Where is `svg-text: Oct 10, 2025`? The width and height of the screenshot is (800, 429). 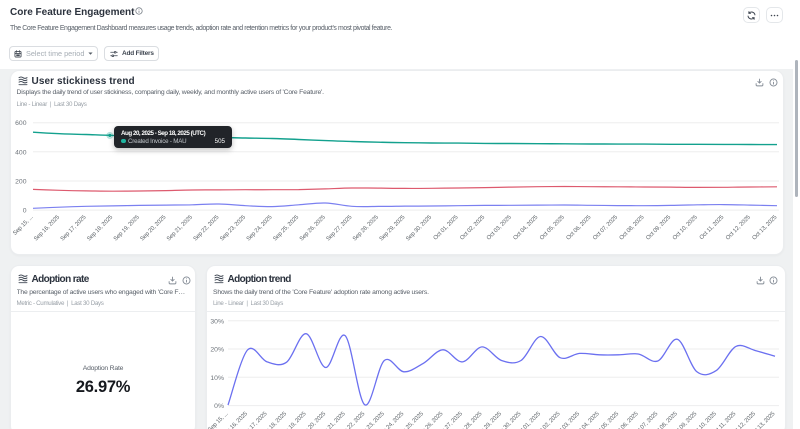 svg-text: Oct 10, 2025 is located at coordinates (685, 227).